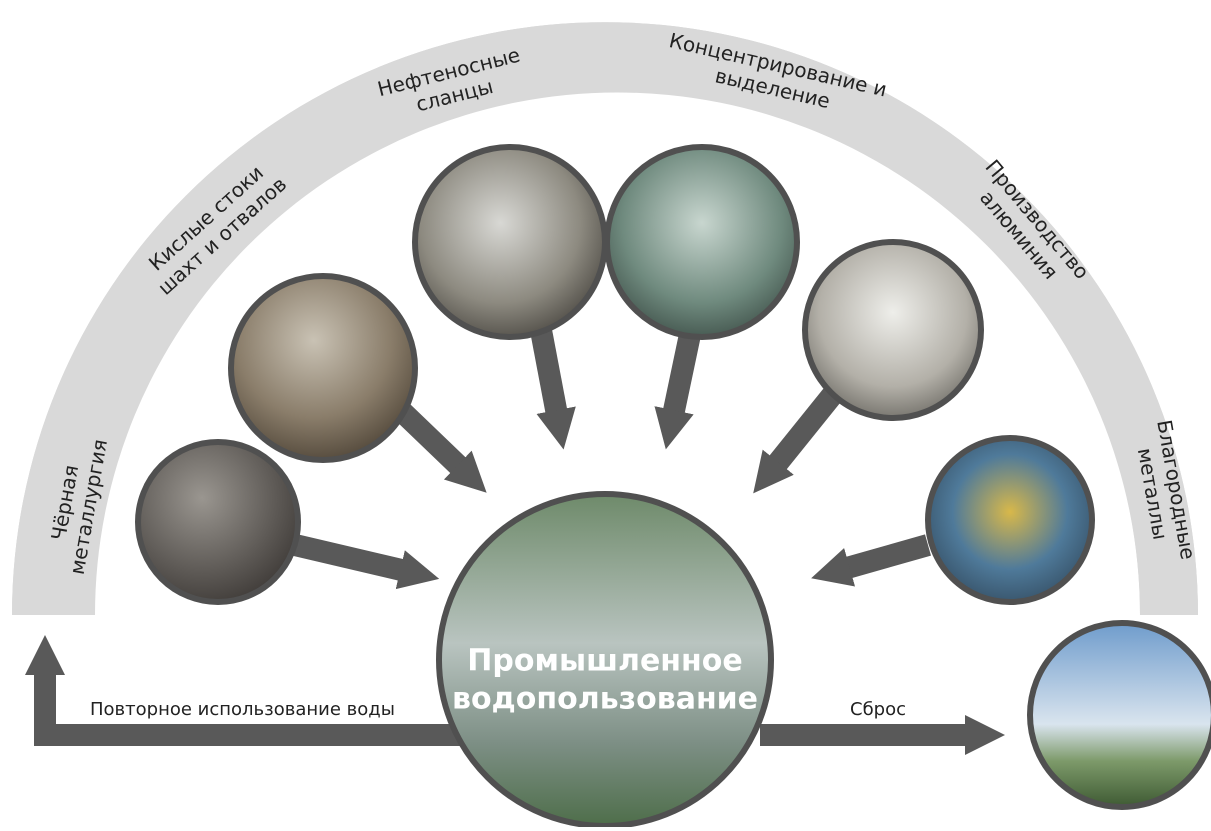 The height and width of the screenshot is (831, 1211). I want to click on center-circle, so click(605, 660).